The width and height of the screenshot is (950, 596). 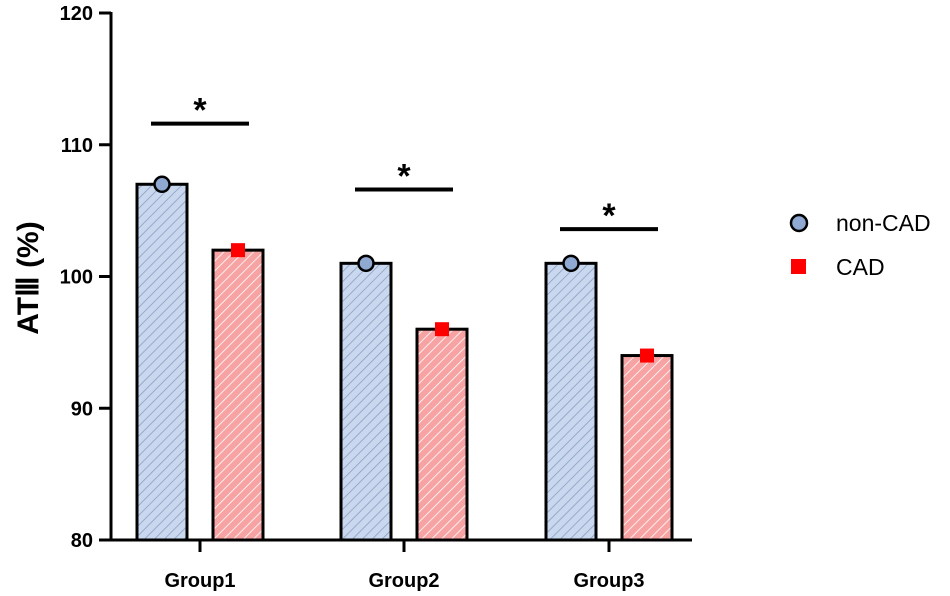 I want to click on legend-label-cad: CAD, so click(x=860, y=267).